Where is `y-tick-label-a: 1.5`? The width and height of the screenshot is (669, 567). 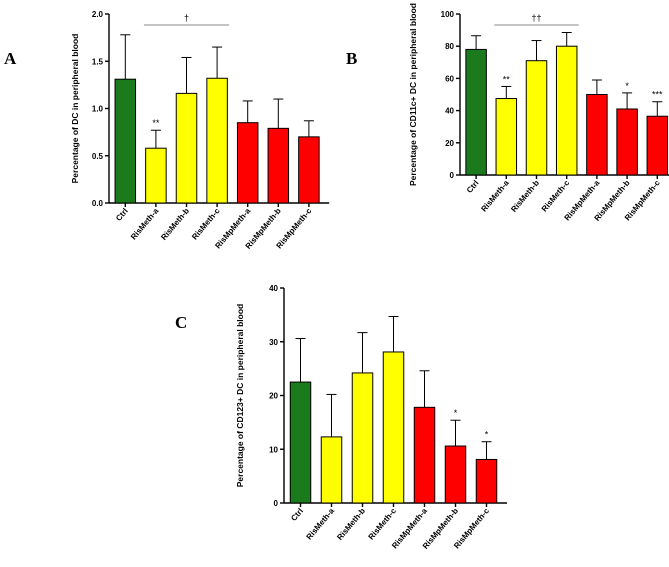 y-tick-label-a: 1.5 is located at coordinates (98, 61).